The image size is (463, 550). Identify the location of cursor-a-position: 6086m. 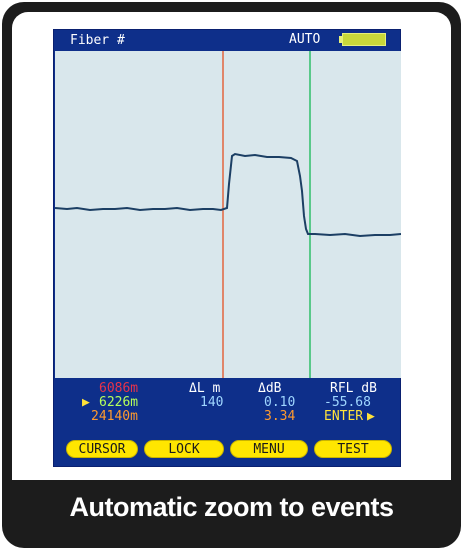
(119, 388).